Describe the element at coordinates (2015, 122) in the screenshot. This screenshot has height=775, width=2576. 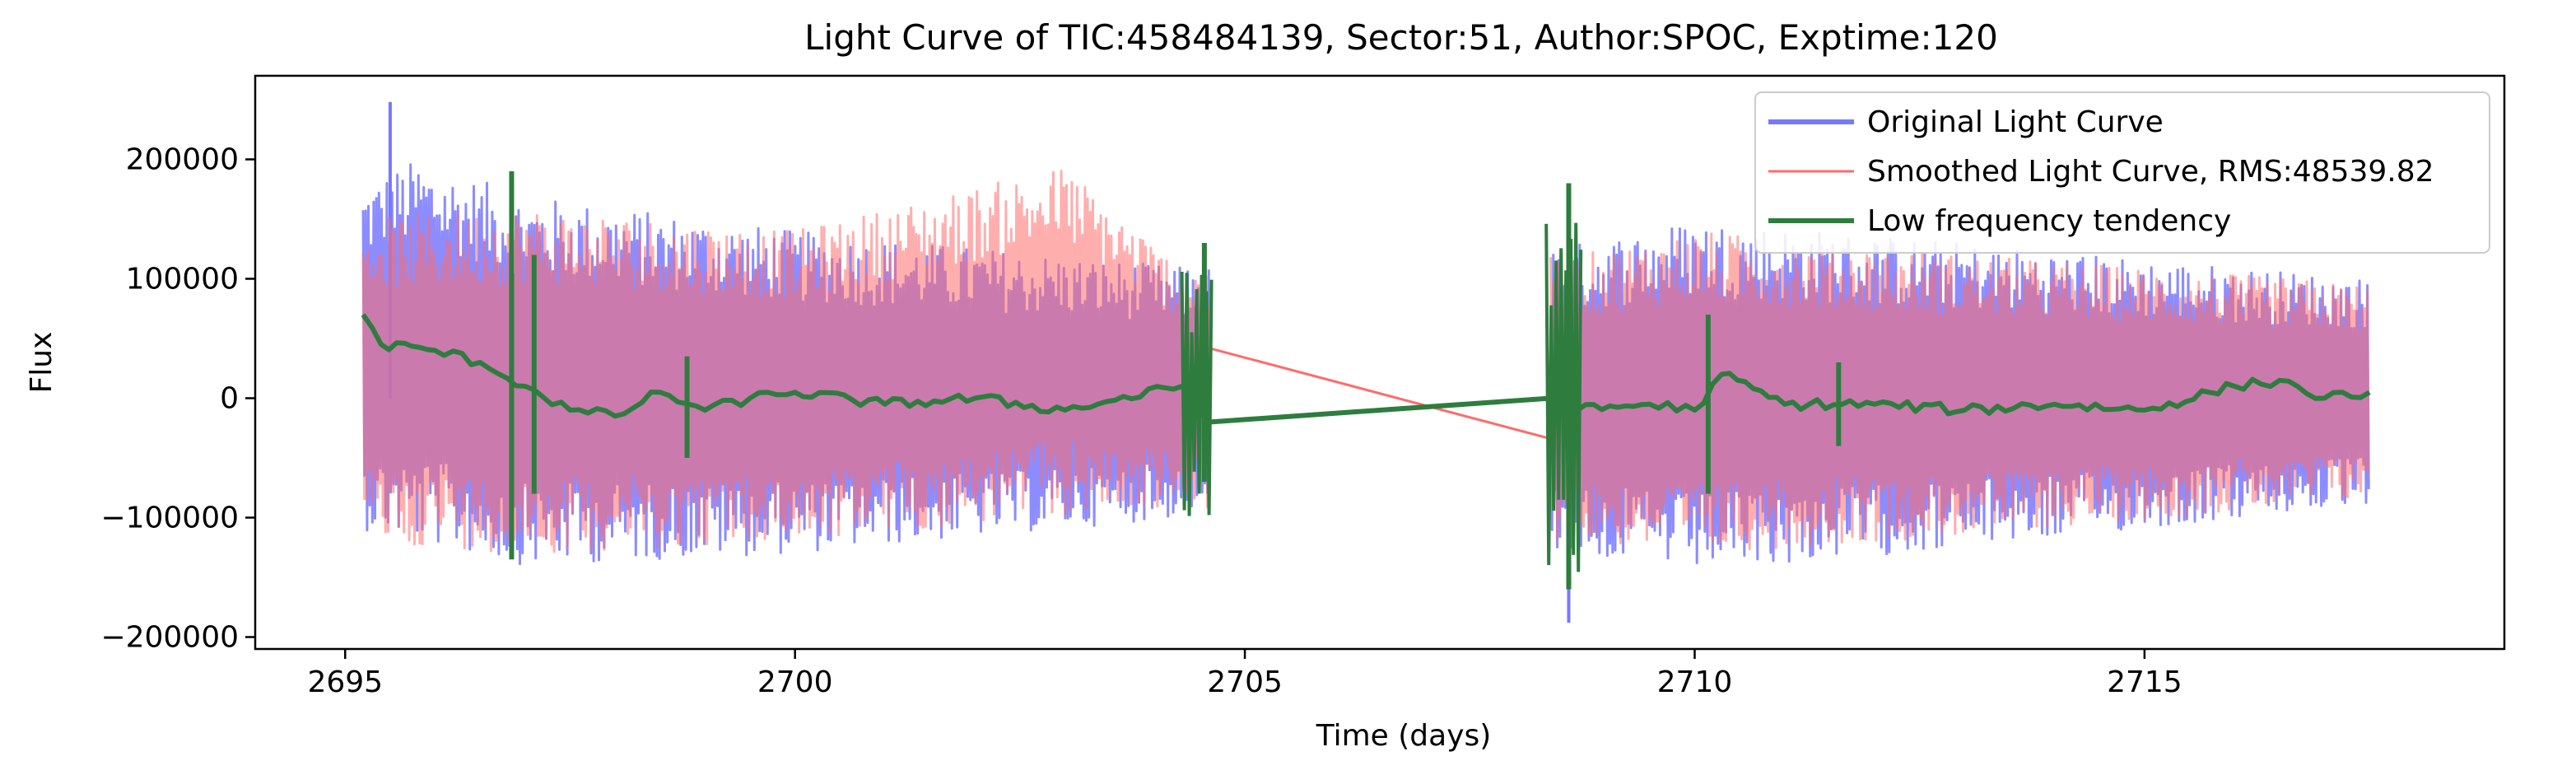
I see `legend-label-original: Original Light Curve` at that location.